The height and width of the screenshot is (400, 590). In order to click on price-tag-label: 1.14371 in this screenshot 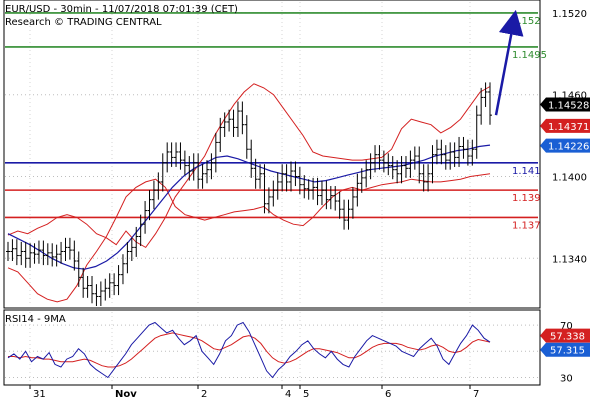, I will do `click(568, 127)`.